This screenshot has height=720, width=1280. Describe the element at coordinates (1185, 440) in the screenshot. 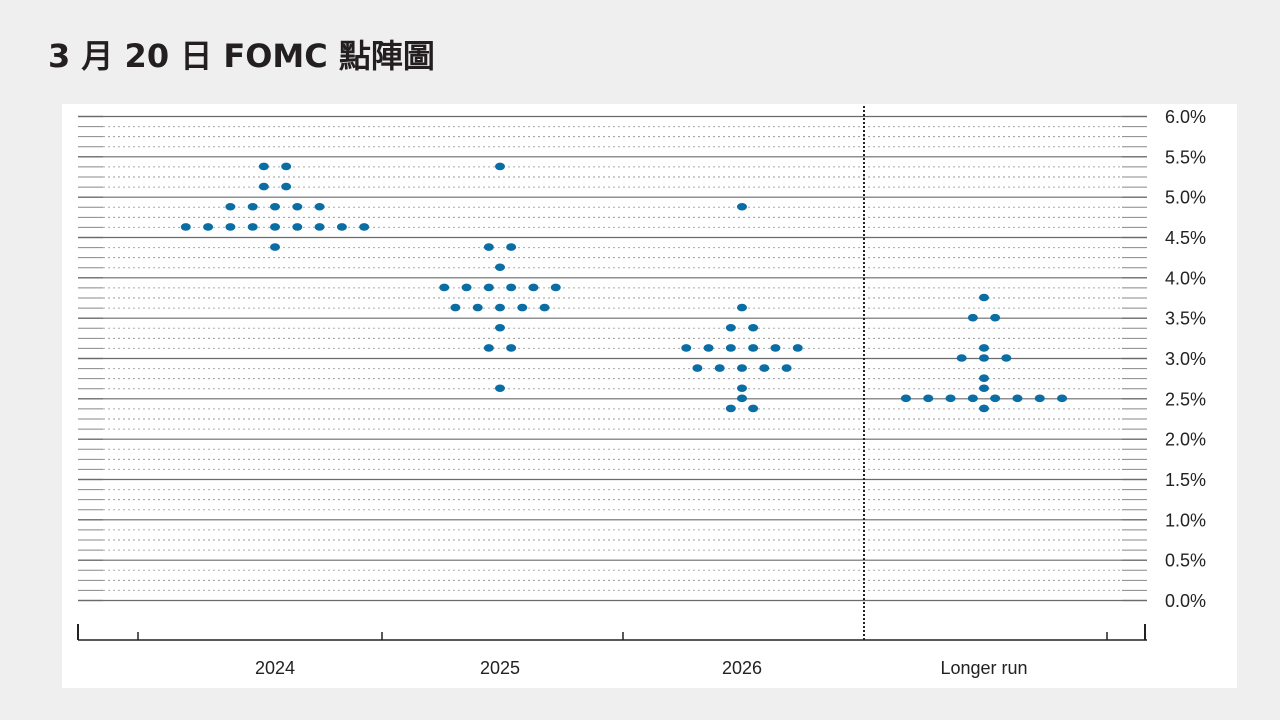

I see `y-tick-label: 2.0%` at that location.